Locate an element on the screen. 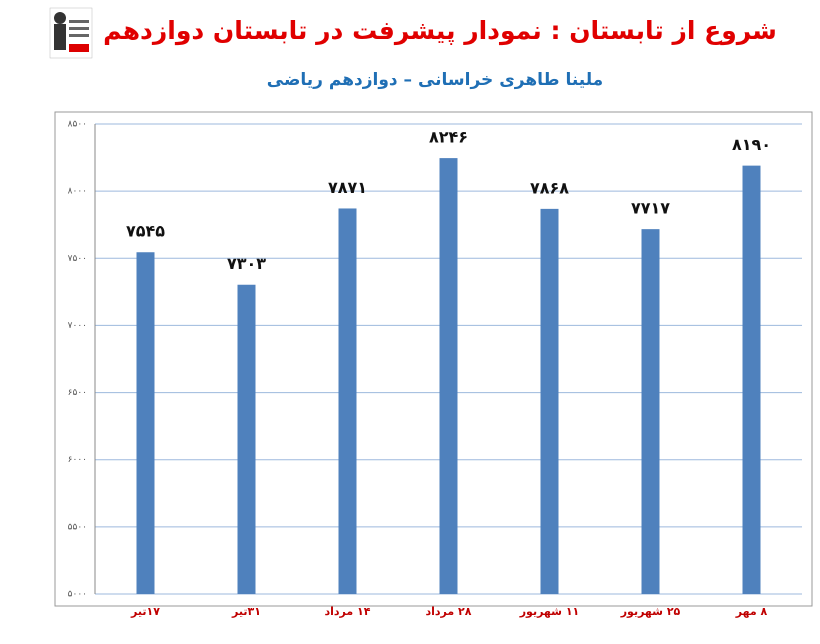  value-label: ۷۷۱۷ is located at coordinates (650, 208).